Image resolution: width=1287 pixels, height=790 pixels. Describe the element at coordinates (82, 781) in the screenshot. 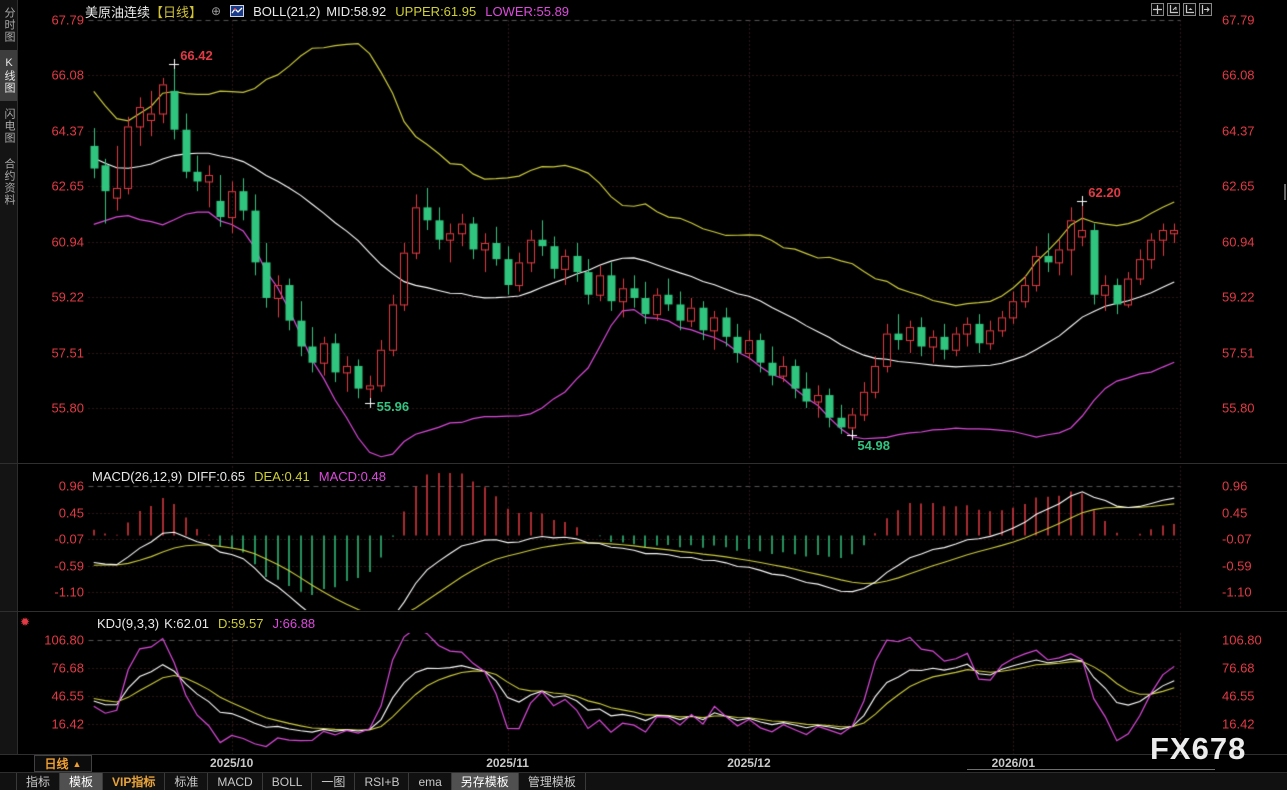

I see `toolbar-item-模板: 模板` at that location.